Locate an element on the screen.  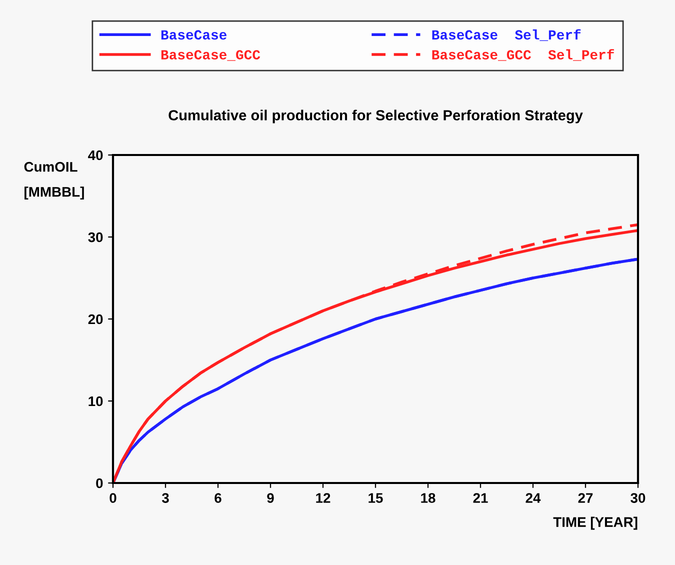
x-tick-label: 24 is located at coordinates (533, 498).